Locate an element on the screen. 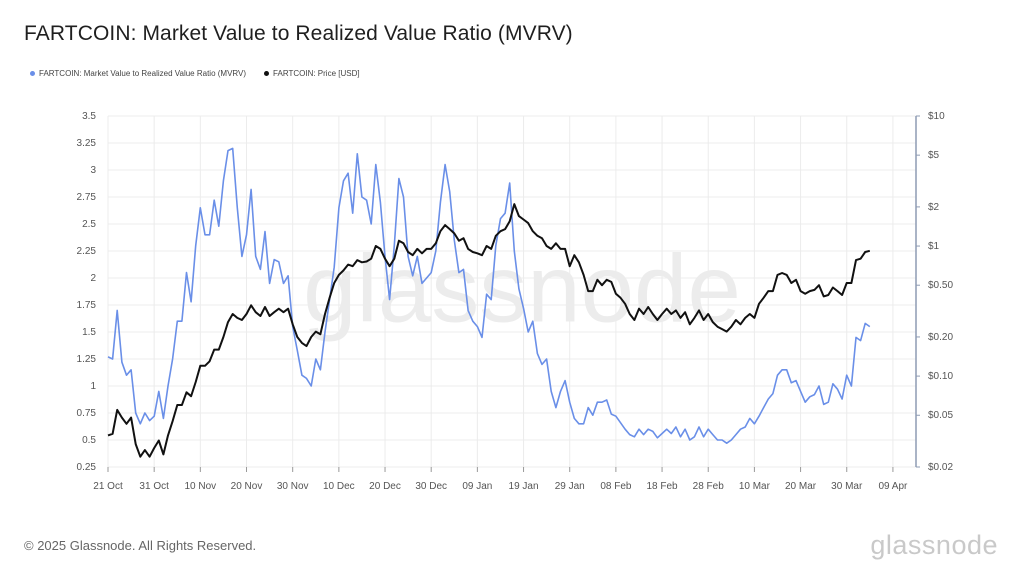 This screenshot has height=576, width=1024. legend-label-price: FARTCOIN: Price [USD] is located at coordinates (316, 73).